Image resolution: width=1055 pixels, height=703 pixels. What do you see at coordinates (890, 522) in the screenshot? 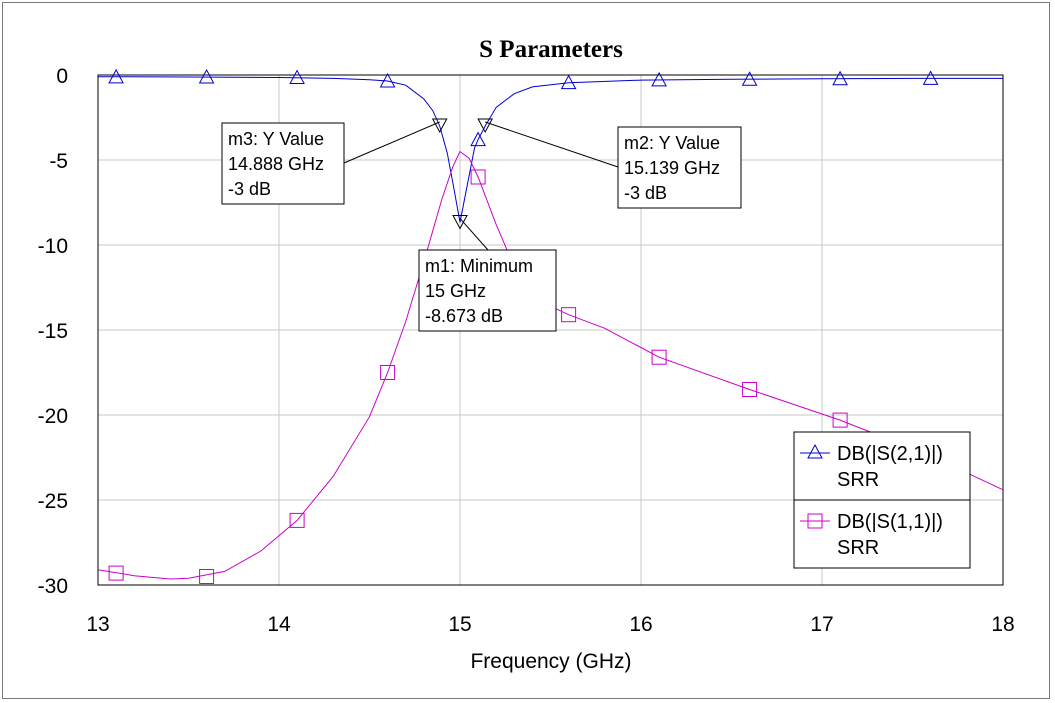
I see `legend-label-s11: DB(|S(1,1)|)` at bounding box center [890, 522].